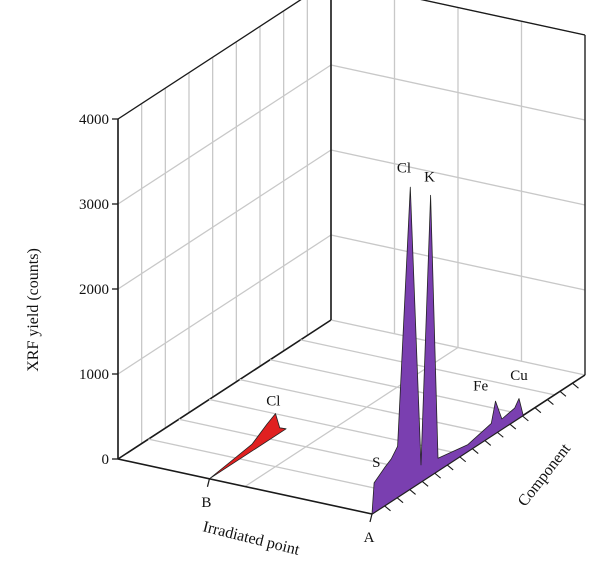 This screenshot has height=566, width=610. I want to click on x-axis-title: Irradiated point, so click(251, 538).